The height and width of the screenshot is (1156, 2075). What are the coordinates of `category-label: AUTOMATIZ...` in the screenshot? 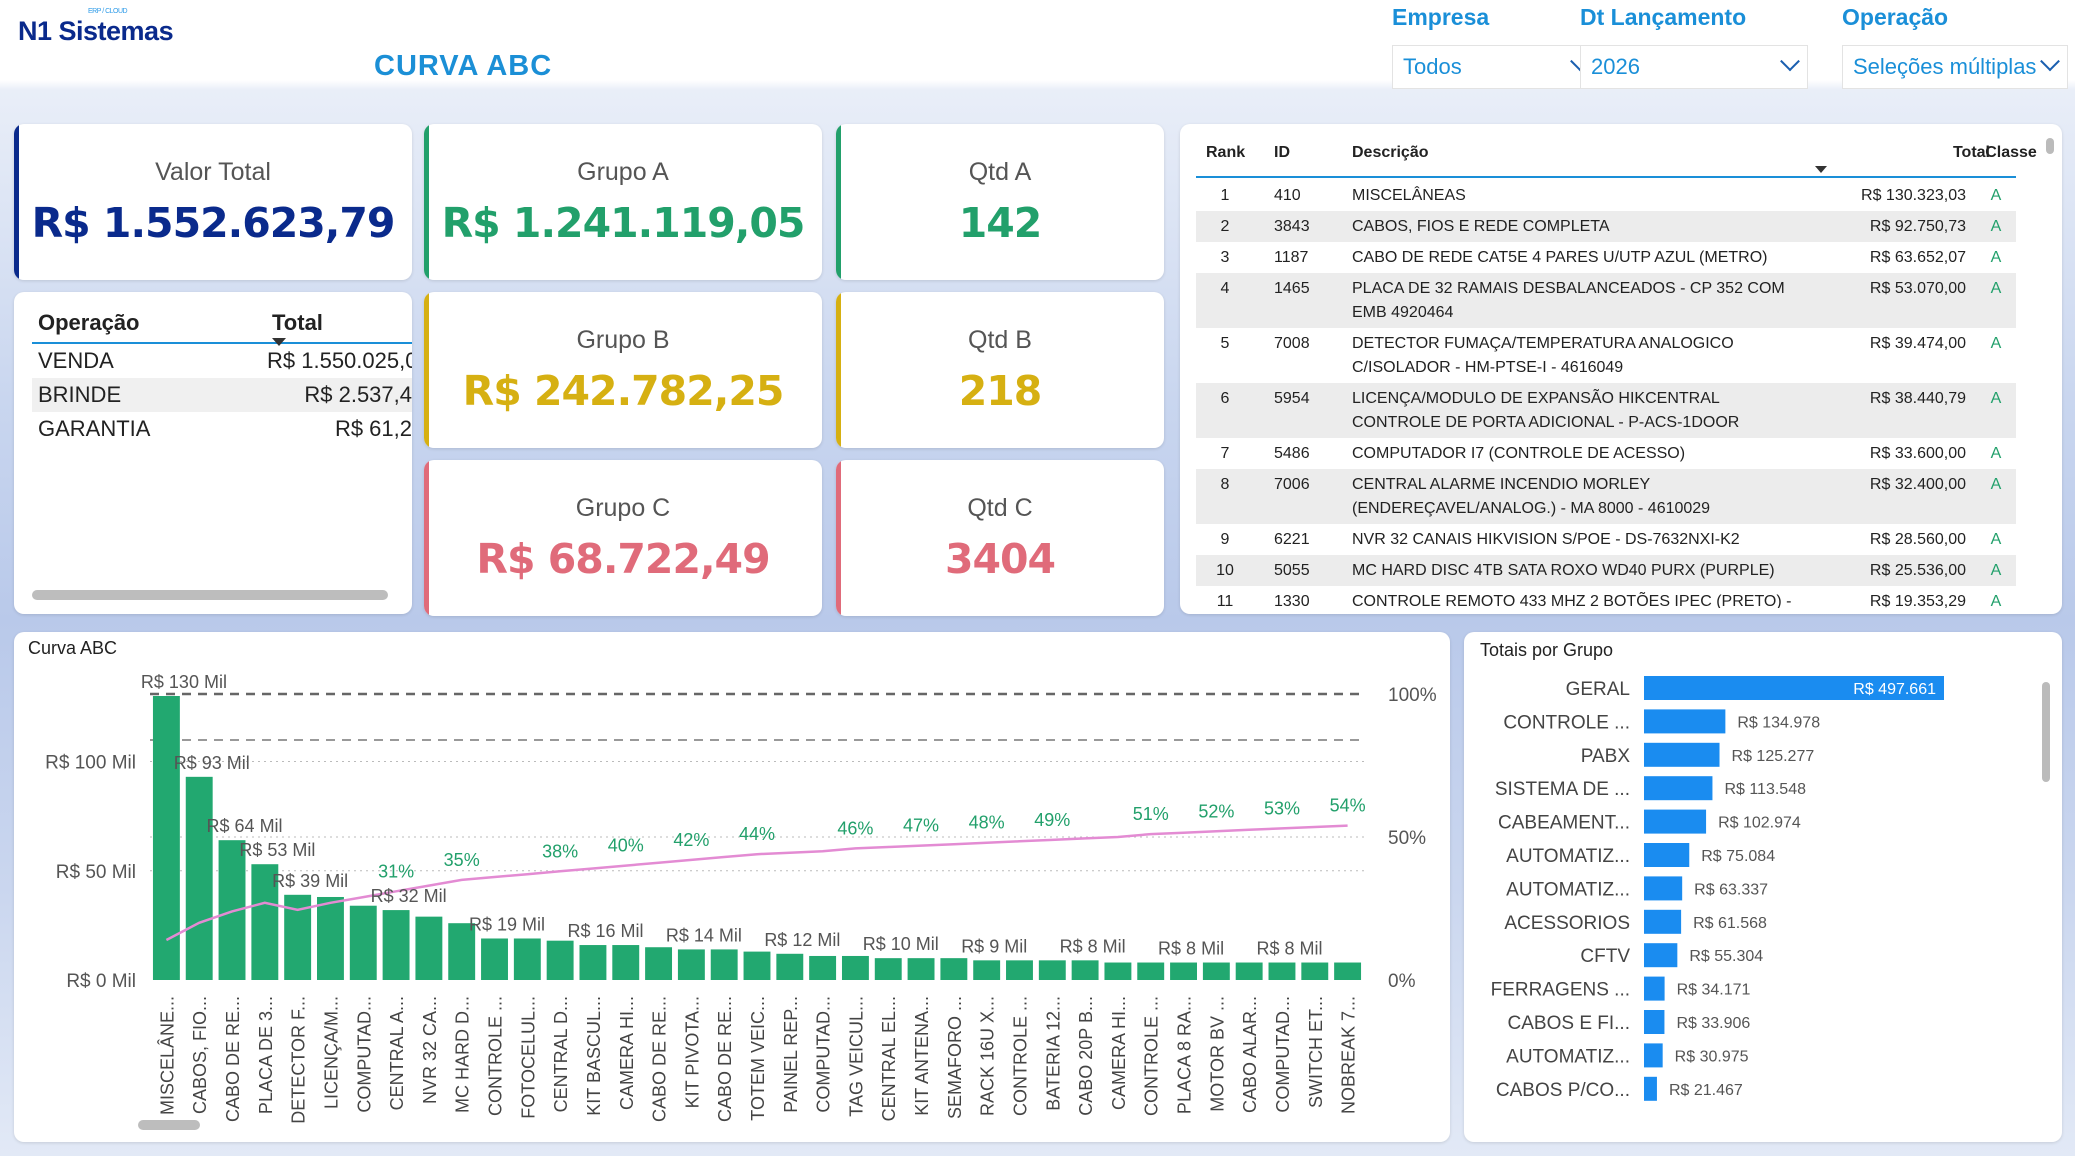 It's located at (1568, 889).